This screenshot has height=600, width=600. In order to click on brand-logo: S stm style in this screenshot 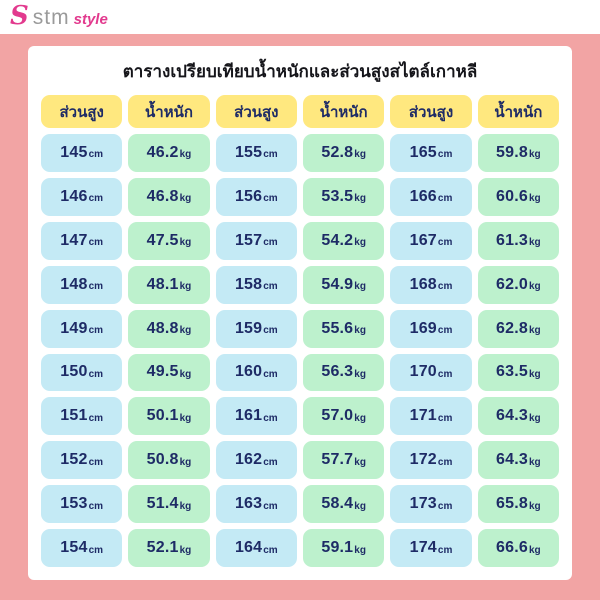, I will do `click(59, 16)`.